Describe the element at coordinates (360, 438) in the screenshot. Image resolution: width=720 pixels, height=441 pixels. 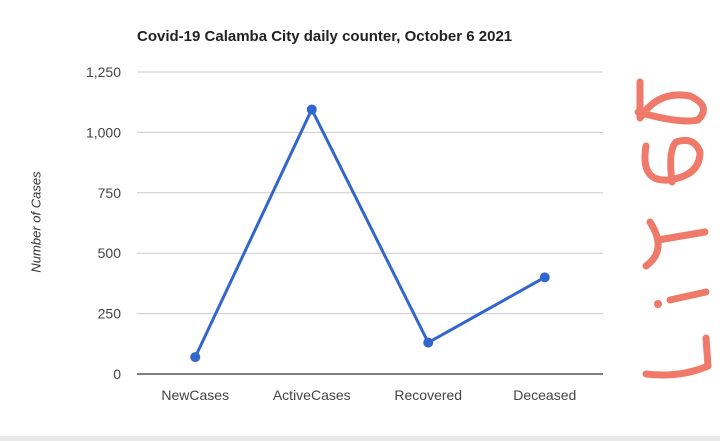
I see `bottom-strip` at that location.